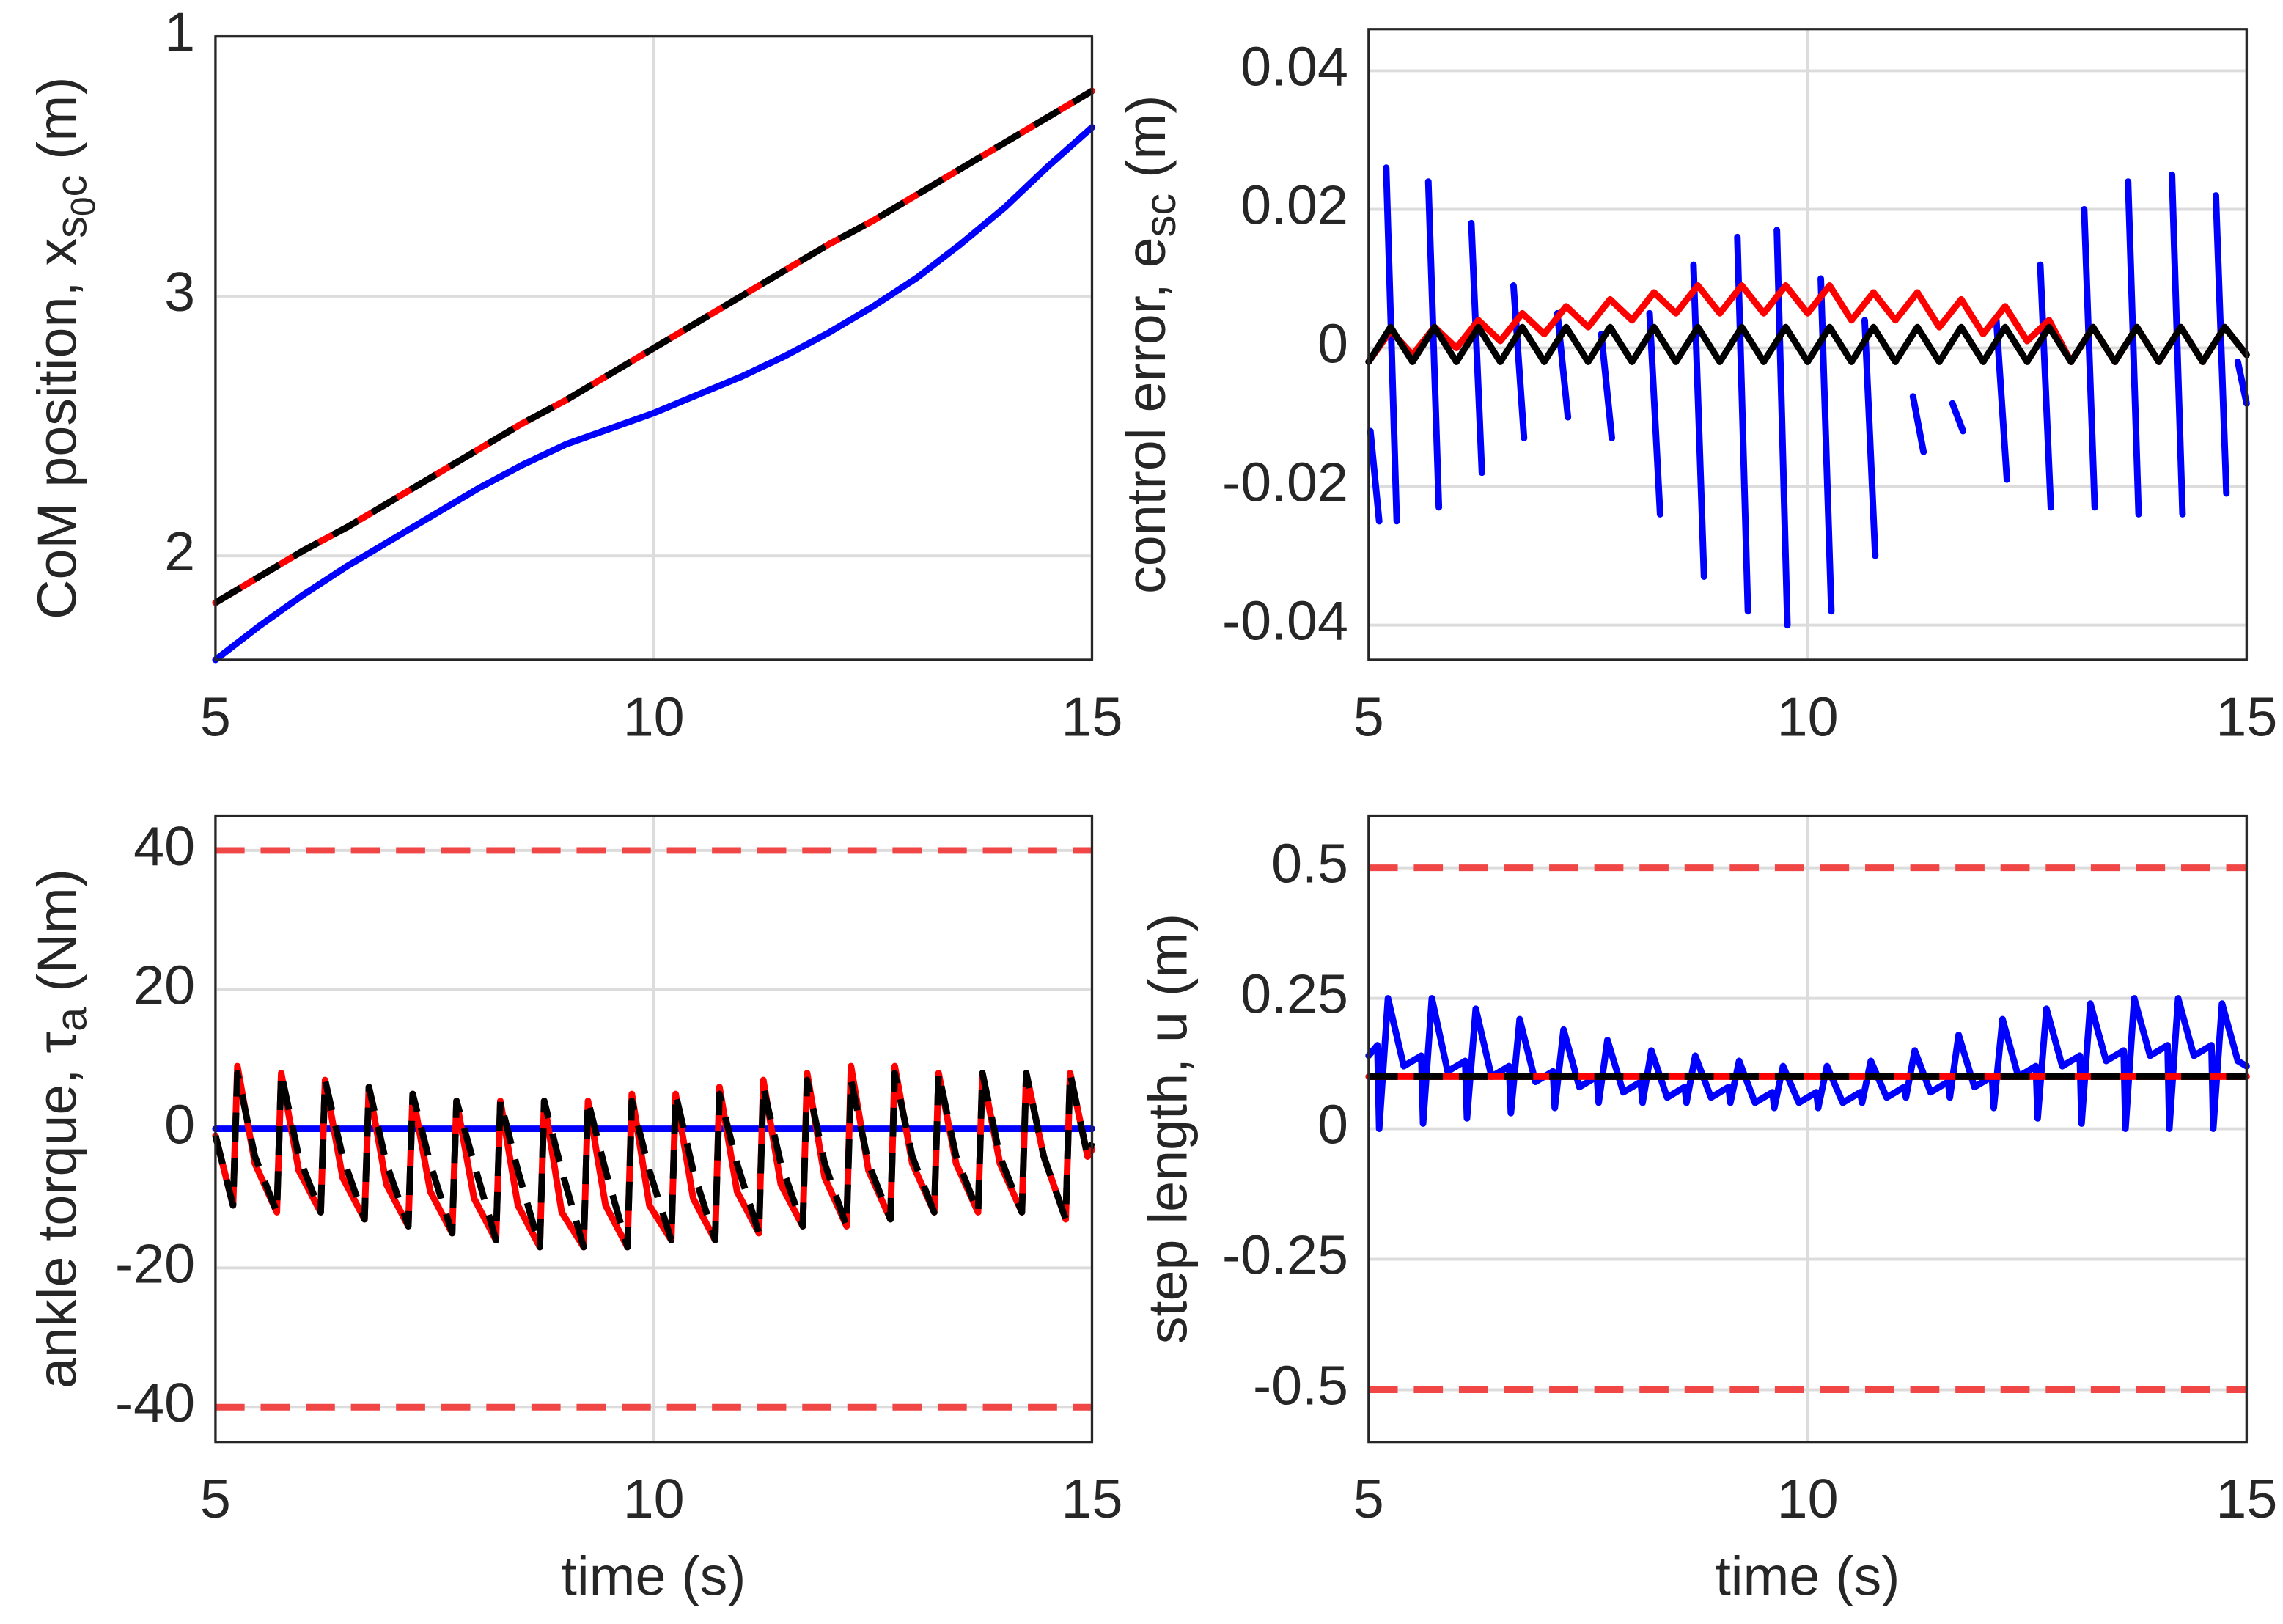 This screenshot has height=1624, width=2283. I want to click on y-axis-label-part: control error, e, so click(1146, 415).